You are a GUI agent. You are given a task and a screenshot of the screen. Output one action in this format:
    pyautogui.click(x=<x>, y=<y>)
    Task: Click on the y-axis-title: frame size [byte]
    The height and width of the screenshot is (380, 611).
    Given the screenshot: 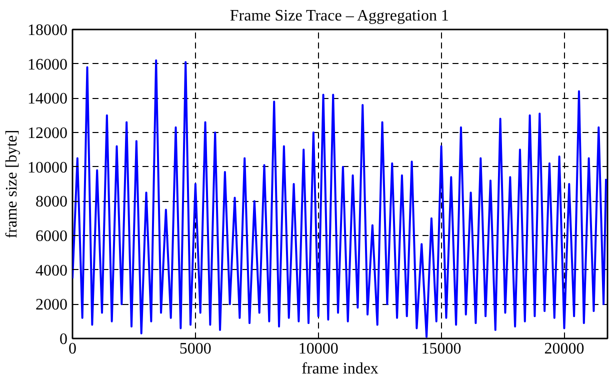 What is the action you would take?
    pyautogui.click(x=12, y=184)
    